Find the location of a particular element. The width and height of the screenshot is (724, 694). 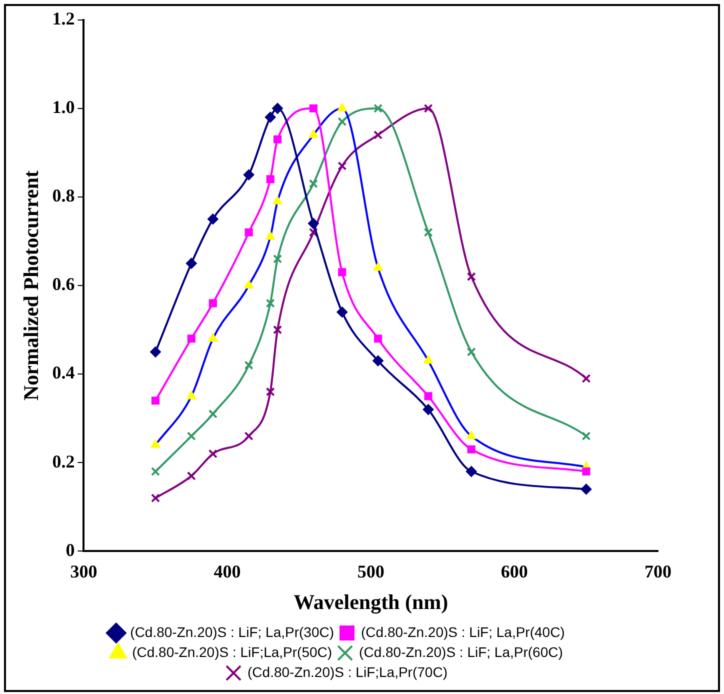

y-tick-label: 1.0 is located at coordinates (63, 107).